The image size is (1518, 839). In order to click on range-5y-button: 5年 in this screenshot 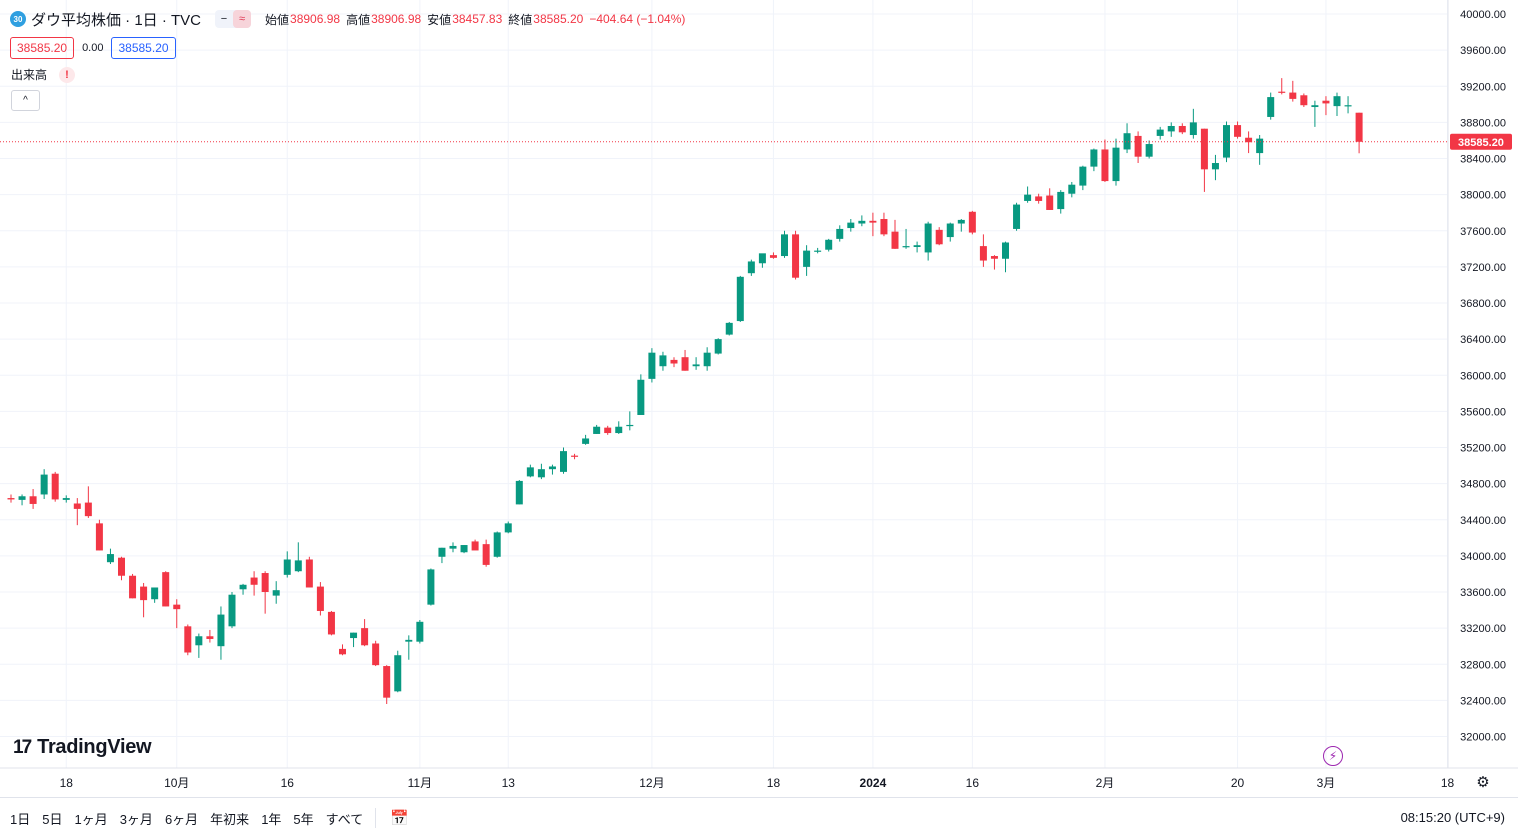, I will do `click(303, 819)`.